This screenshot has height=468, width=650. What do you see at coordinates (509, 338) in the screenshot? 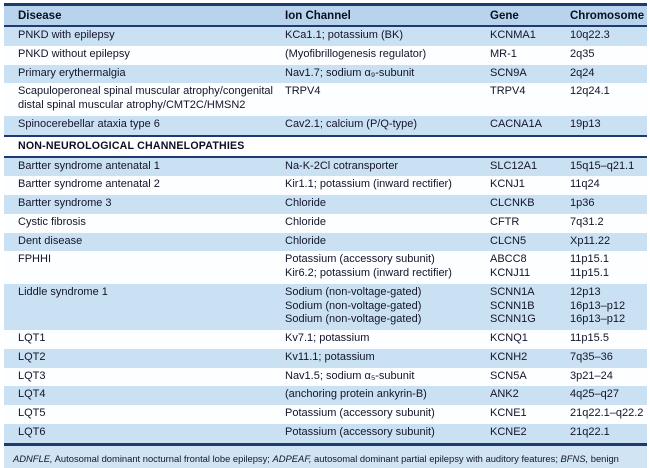
I see `cell-line: KCNQ1` at bounding box center [509, 338].